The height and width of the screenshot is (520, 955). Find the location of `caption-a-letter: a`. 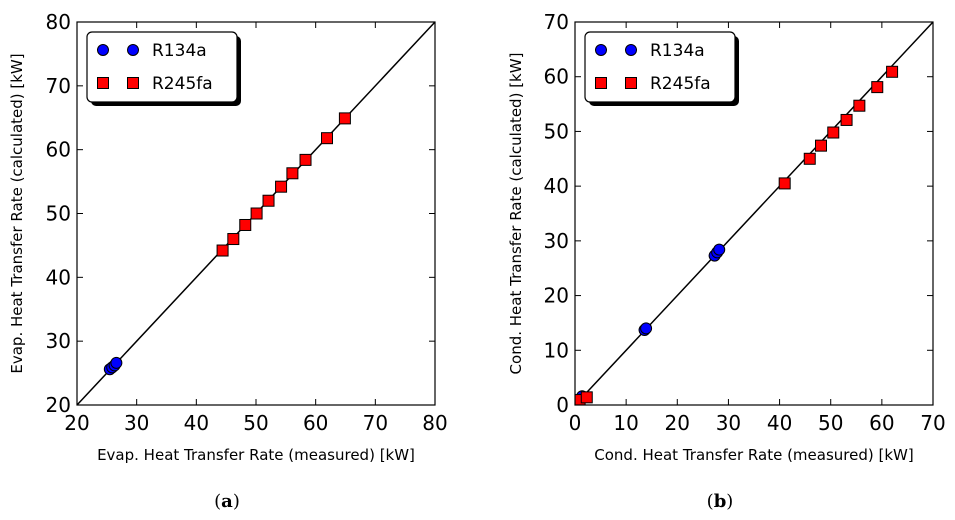

caption-a-letter: a is located at coordinates (227, 501).